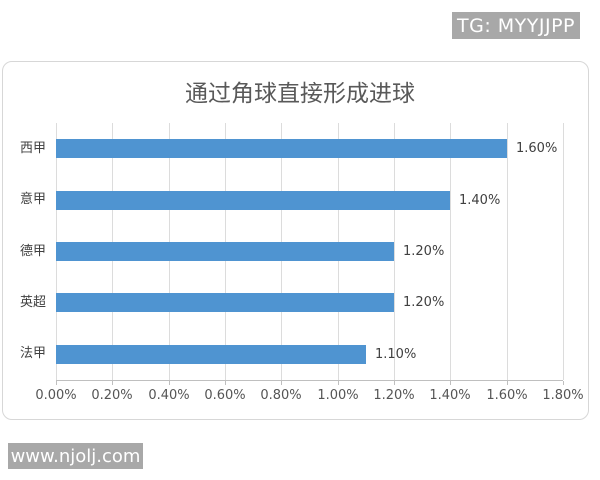 The image size is (600, 480). I want to click on value-label: 1.10%, so click(396, 354).